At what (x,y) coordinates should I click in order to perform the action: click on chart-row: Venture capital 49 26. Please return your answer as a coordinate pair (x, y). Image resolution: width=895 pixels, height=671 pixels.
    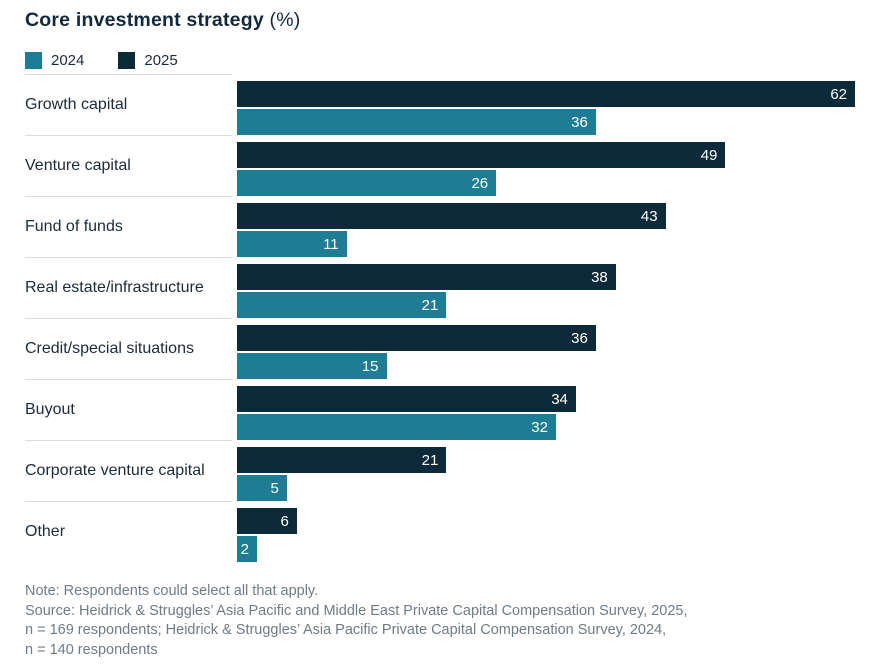
    Looking at the image, I should click on (447, 165).